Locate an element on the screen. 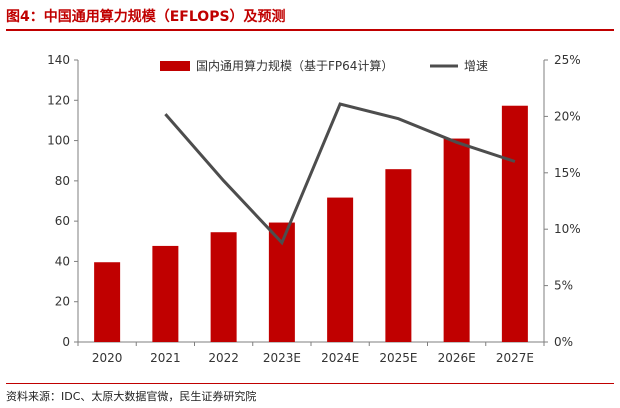  x-tick-label: 2023E is located at coordinates (282, 358).